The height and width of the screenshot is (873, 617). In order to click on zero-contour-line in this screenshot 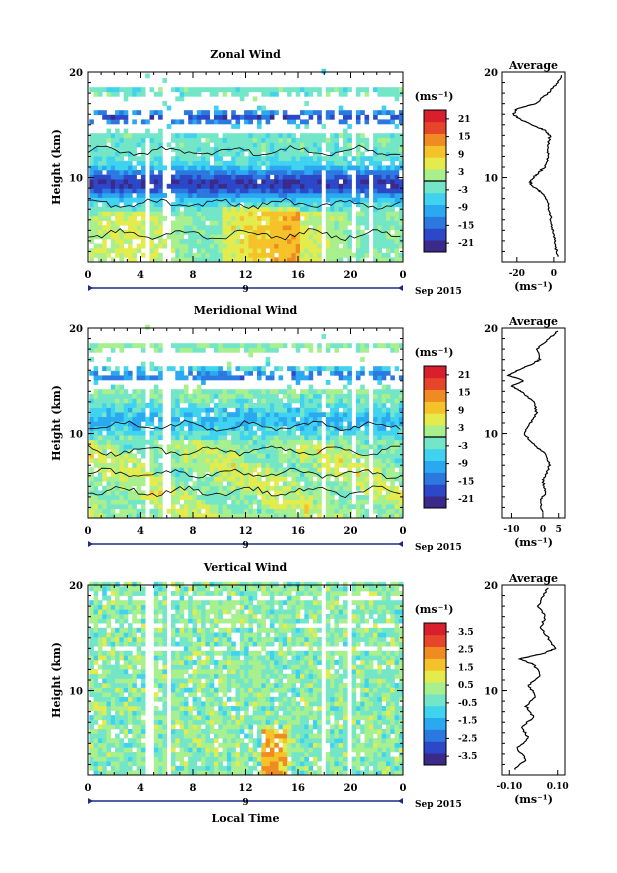, I will do `click(244, 492)`.